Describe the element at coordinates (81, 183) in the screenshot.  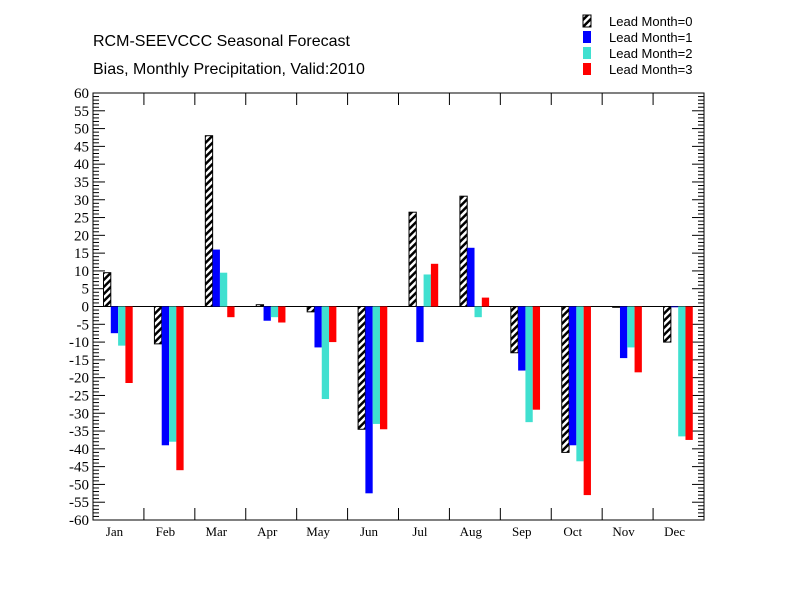
I see `y-tick-label: 35` at that location.